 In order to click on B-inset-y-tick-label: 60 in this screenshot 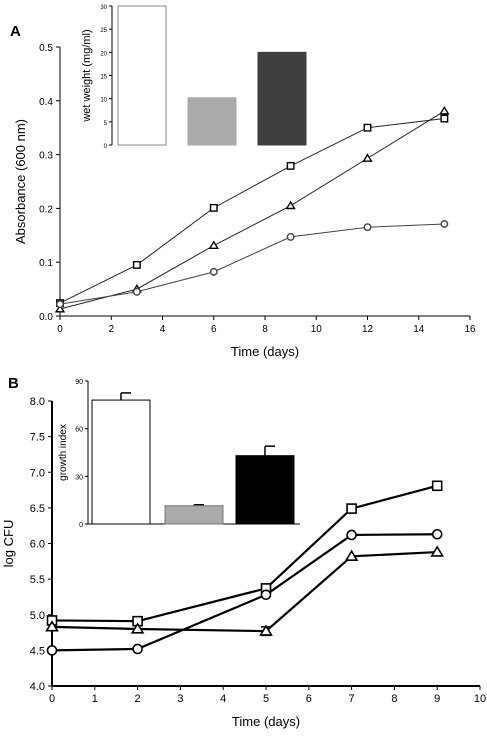, I will do `click(79, 430)`.